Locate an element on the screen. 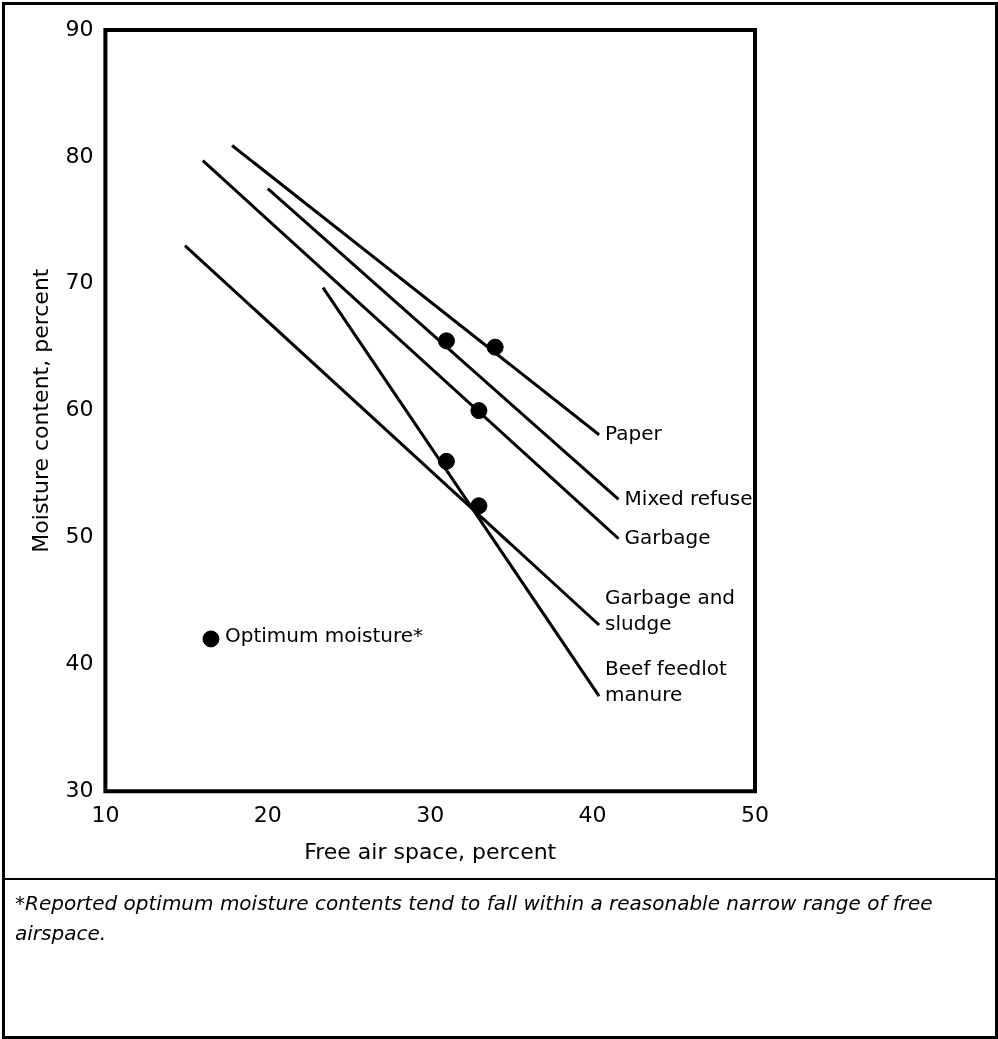 Image resolution: width=998 pixels, height=1039 pixels. series-label: Optimum moisture* is located at coordinates (324, 635).